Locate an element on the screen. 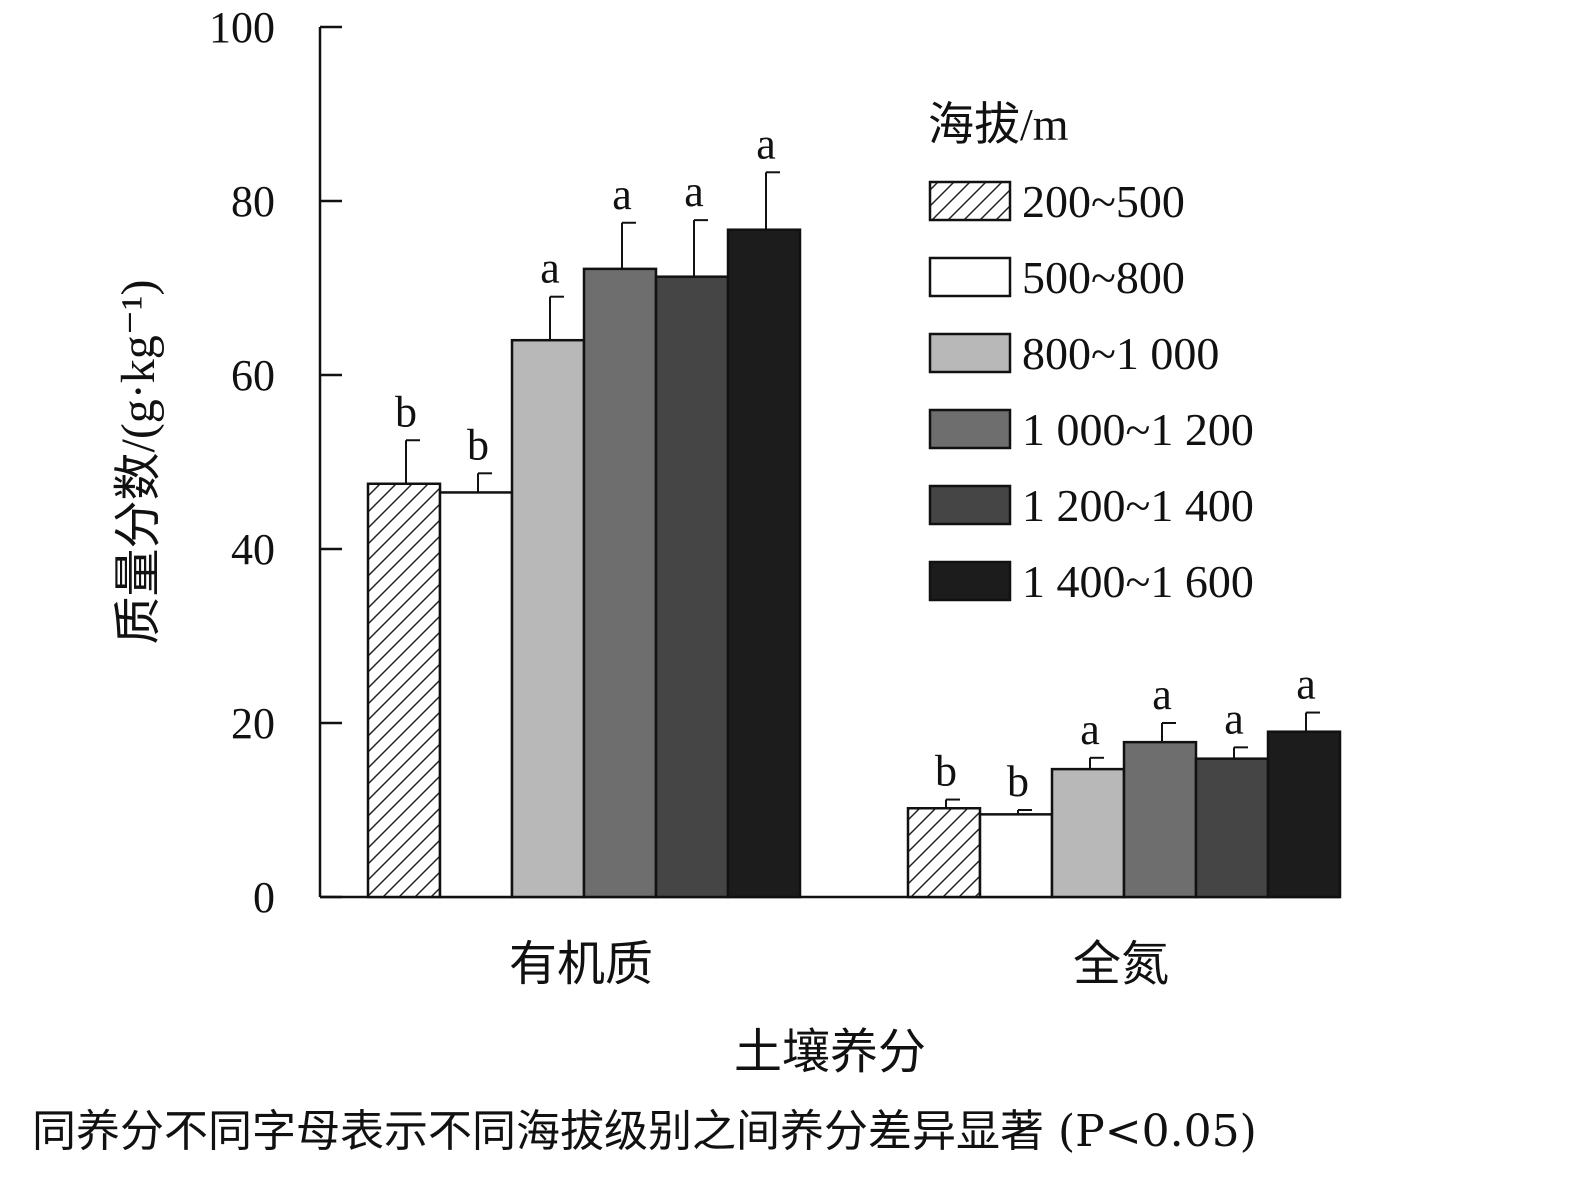  y-tick-label: 60 is located at coordinates (253, 375).